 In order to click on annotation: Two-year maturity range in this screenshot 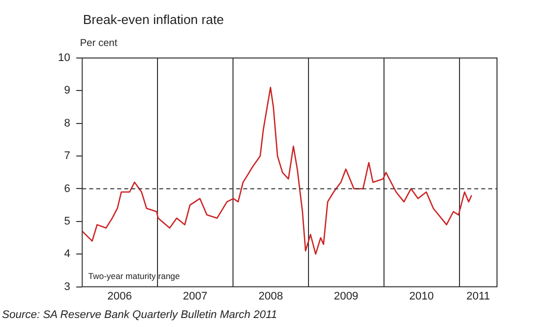, I will do `click(134, 275)`.